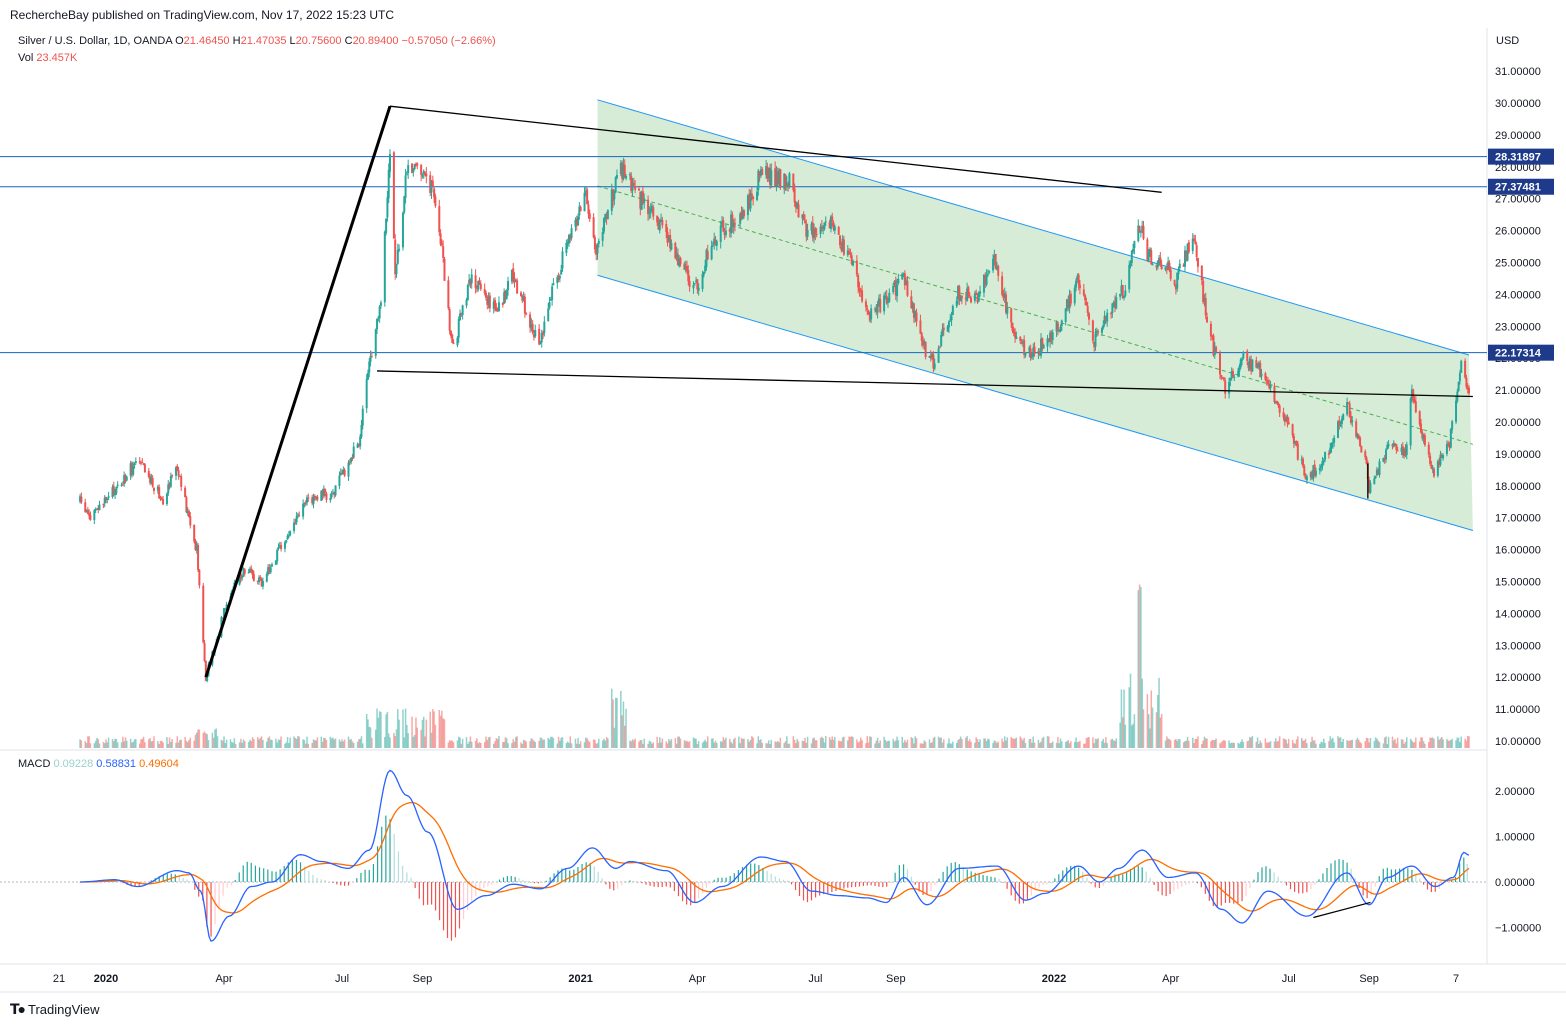 The height and width of the screenshot is (1027, 1566). Describe the element at coordinates (1369, 979) in the screenshot. I see `date-tick-label: Sep` at that location.